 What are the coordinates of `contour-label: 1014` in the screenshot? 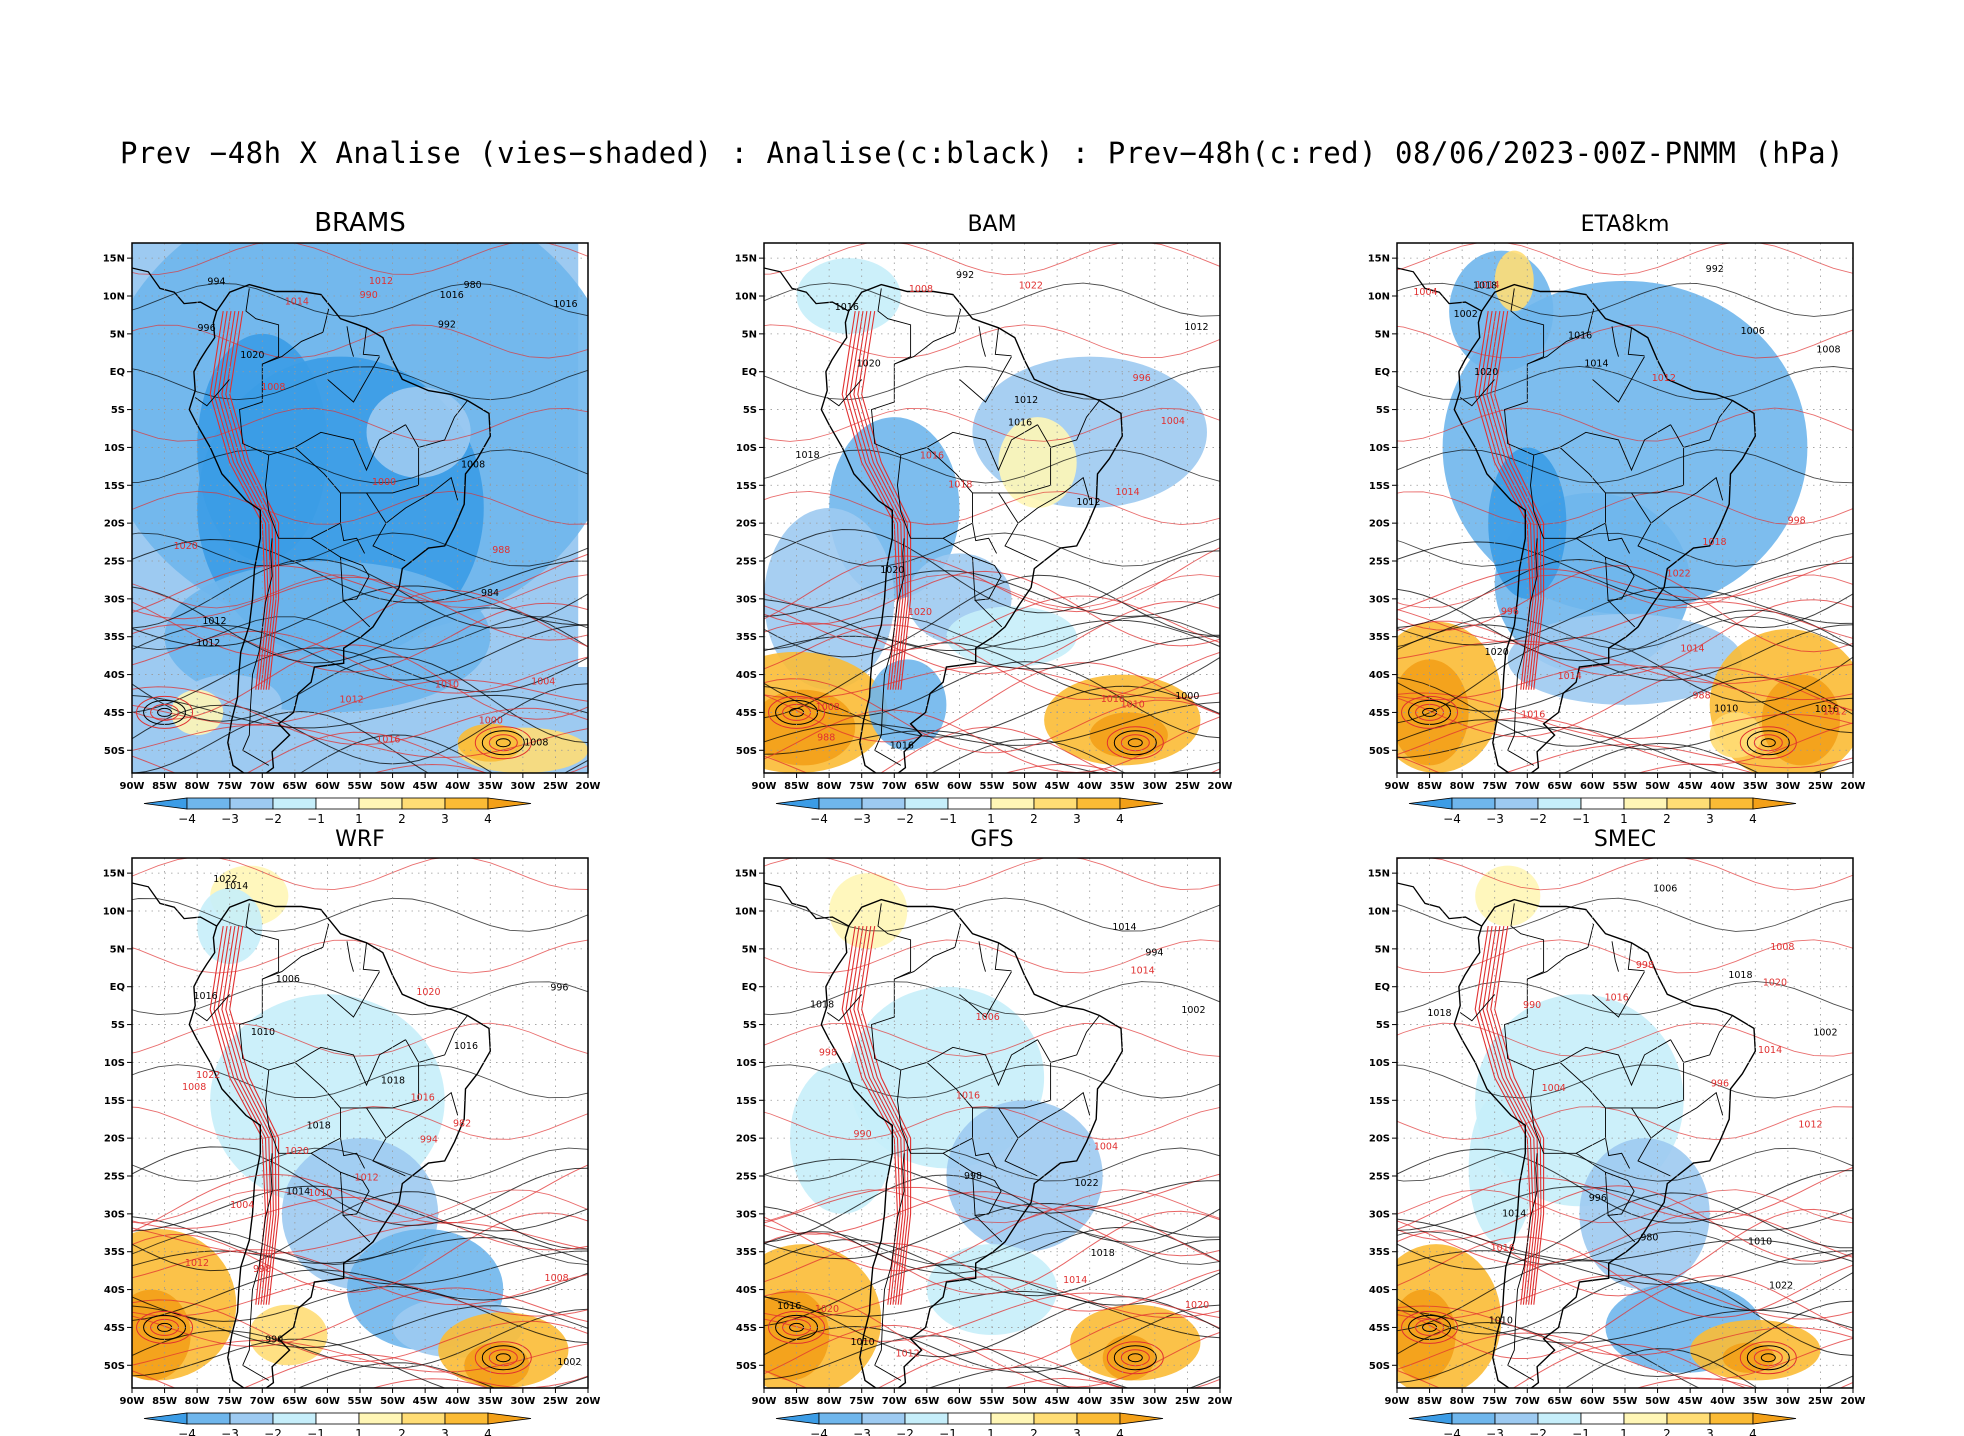 It's located at (1514, 1213).